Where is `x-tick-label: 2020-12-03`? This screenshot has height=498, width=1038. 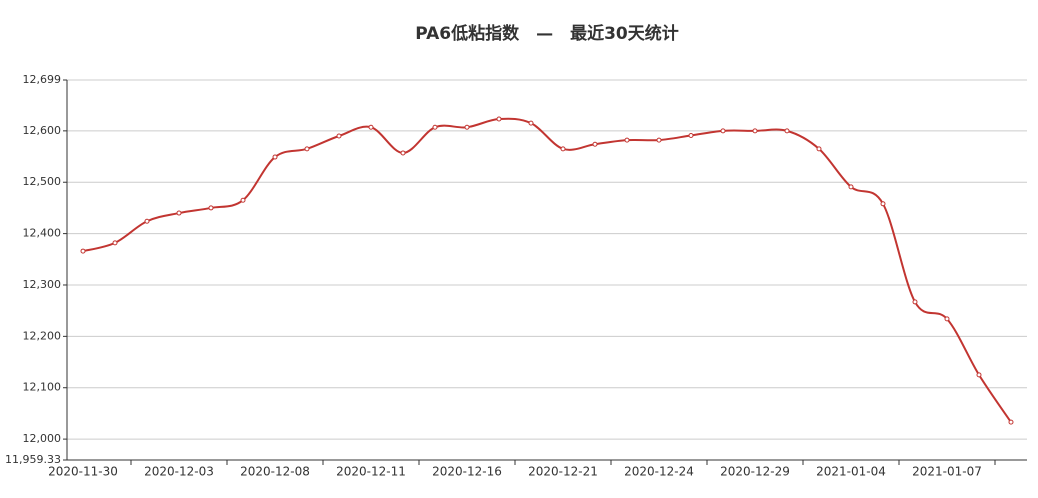 x-tick-label: 2020-12-03 is located at coordinates (179, 472).